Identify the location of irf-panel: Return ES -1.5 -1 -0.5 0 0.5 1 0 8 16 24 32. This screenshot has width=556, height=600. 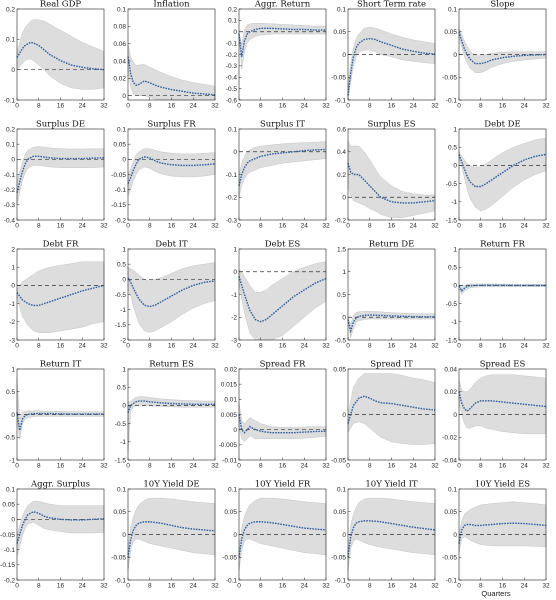
(167, 415).